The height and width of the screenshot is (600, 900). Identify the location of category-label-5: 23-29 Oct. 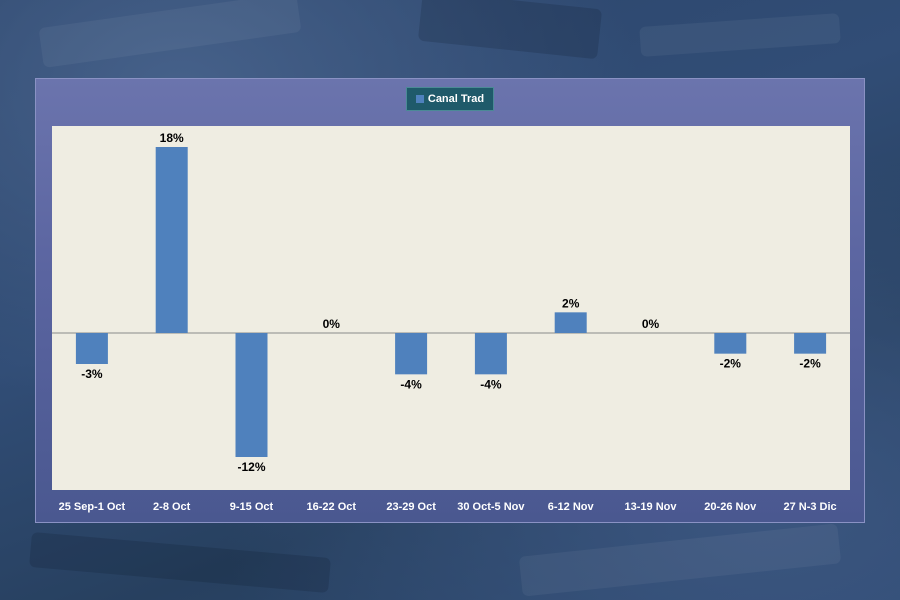
(411, 507).